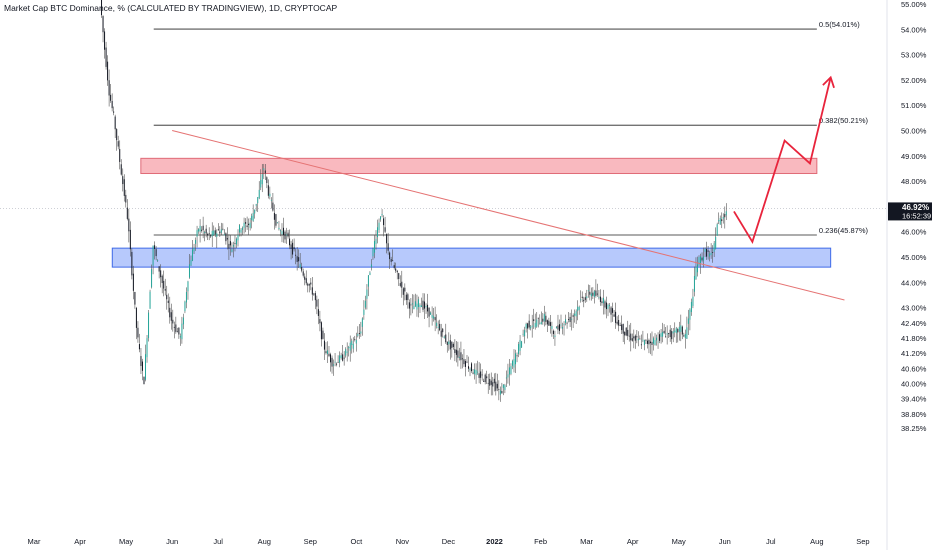  Describe the element at coordinates (828, 82) in the screenshot. I see `projection-arrowhead` at that location.